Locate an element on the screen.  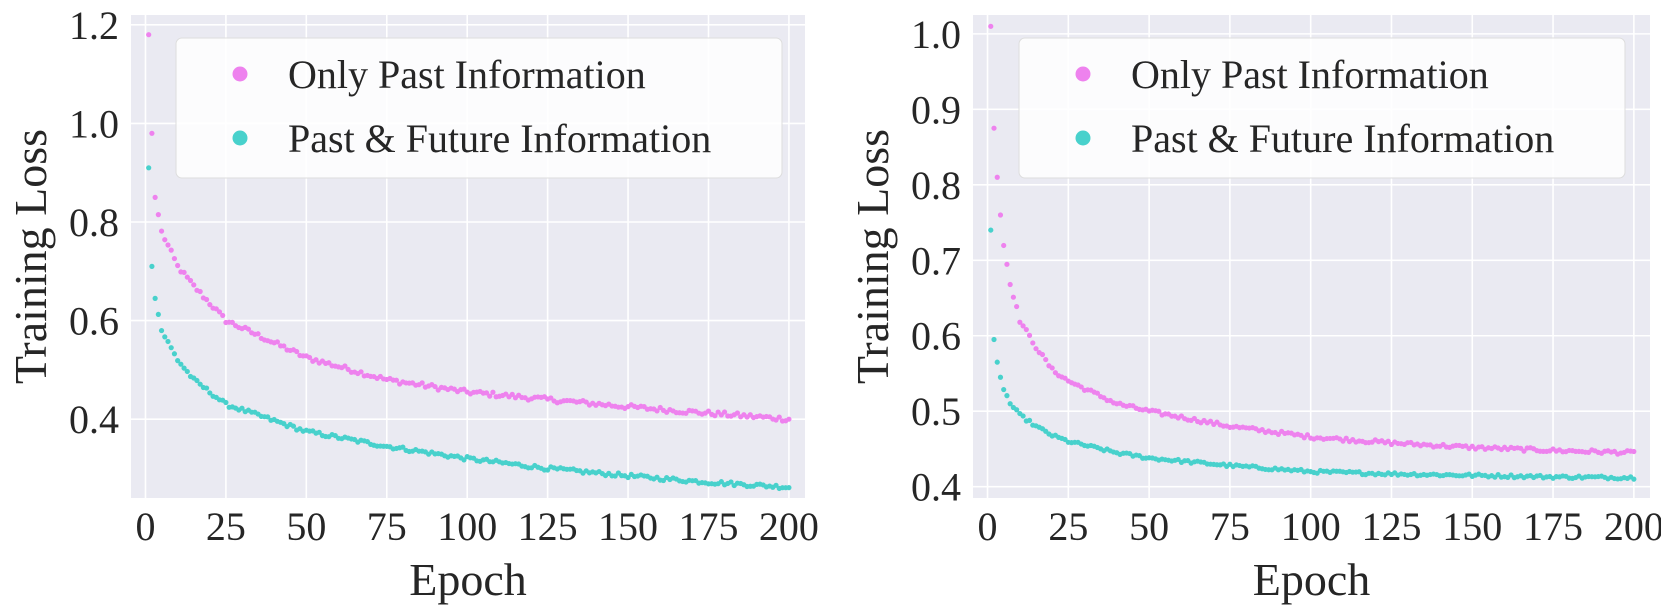
x-tick-label: 125 is located at coordinates (548, 526).